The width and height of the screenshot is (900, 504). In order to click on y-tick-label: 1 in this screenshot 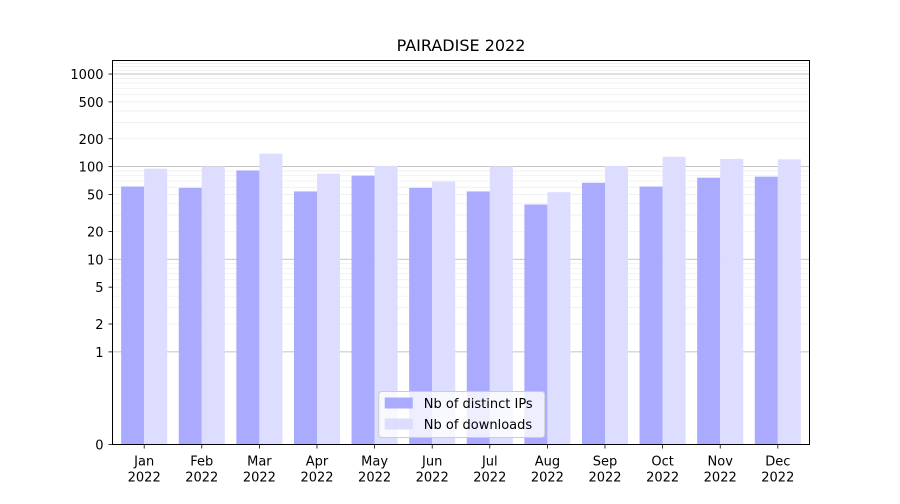, I will do `click(99, 353)`.